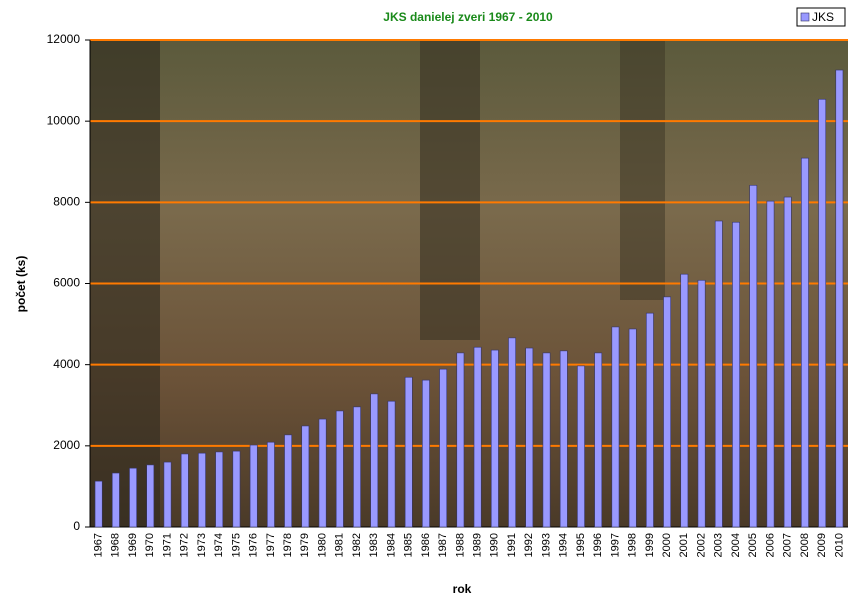 The width and height of the screenshot is (850, 597). What do you see at coordinates (391, 545) in the screenshot?
I see `x-tick-label: 1984` at bounding box center [391, 545].